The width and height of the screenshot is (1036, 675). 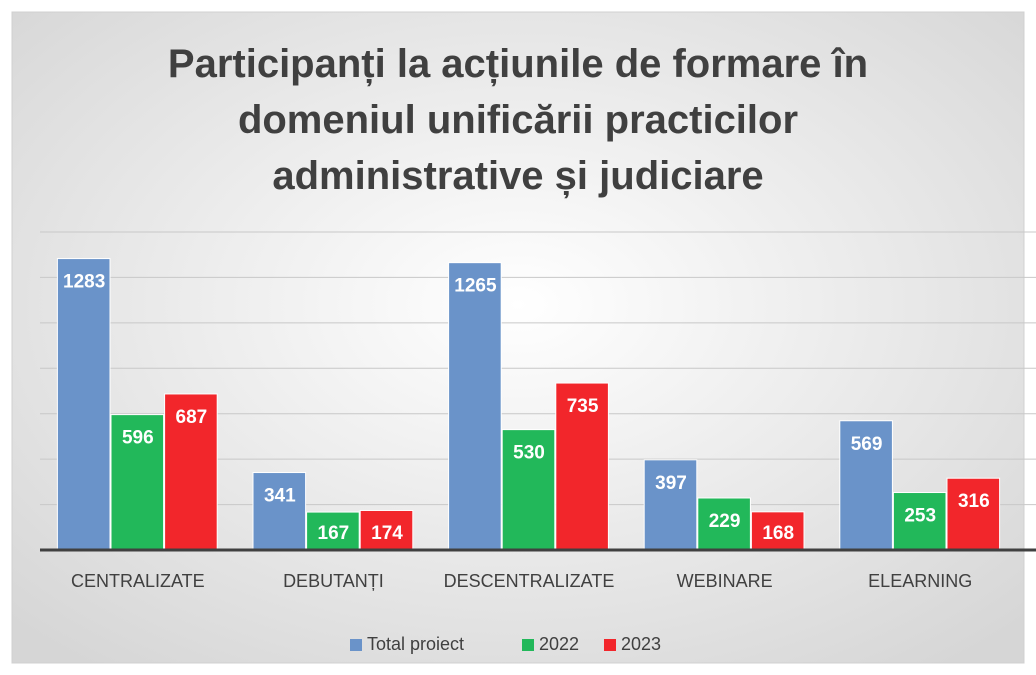 What do you see at coordinates (333, 581) in the screenshot?
I see `x-tick-label: DEBUTANȚI` at bounding box center [333, 581].